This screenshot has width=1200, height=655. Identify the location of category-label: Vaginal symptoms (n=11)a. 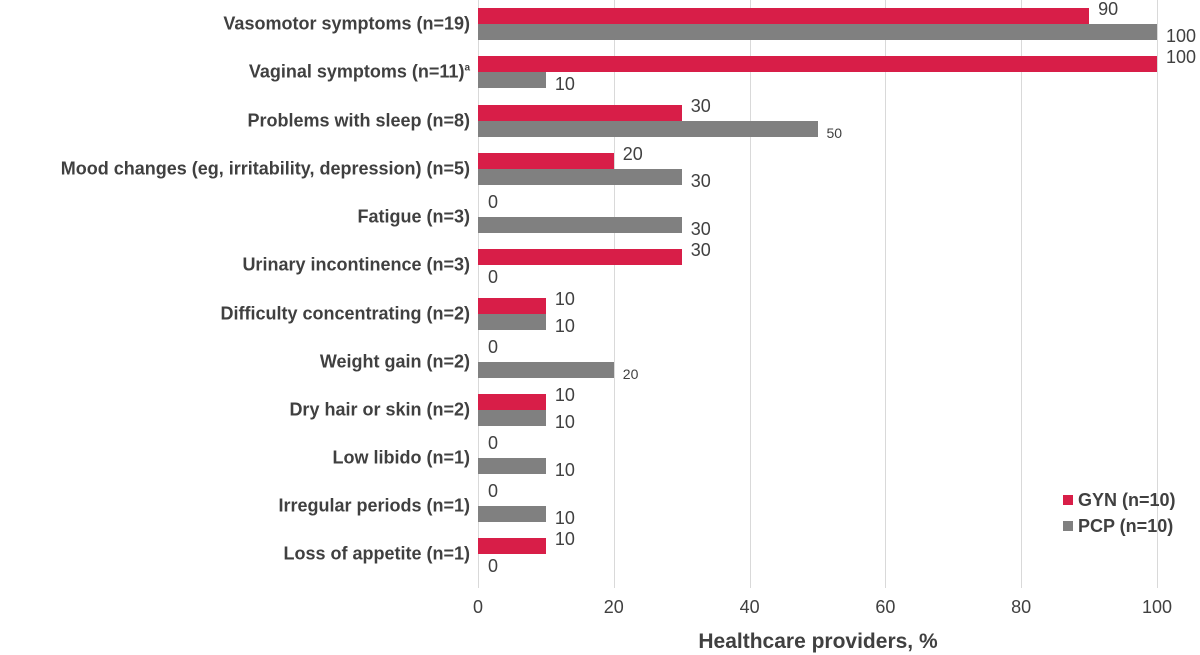
(359, 71).